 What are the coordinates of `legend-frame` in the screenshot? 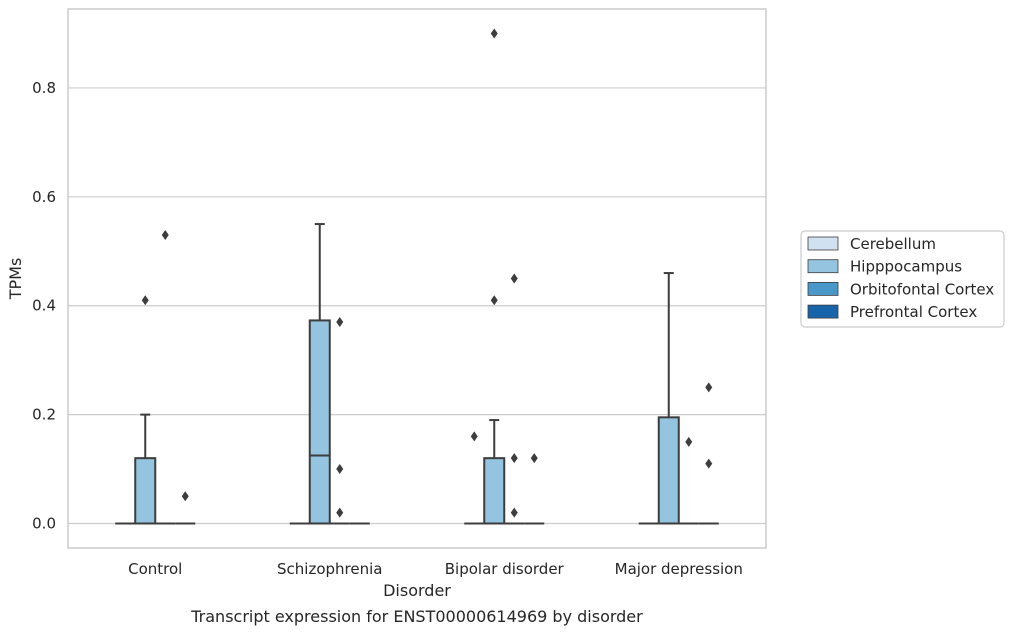 It's located at (902, 279).